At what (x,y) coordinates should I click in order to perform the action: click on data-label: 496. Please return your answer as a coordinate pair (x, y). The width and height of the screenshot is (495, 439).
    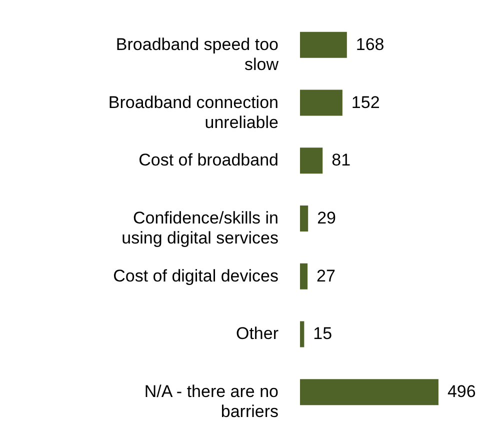
    Looking at the image, I should click on (461, 392).